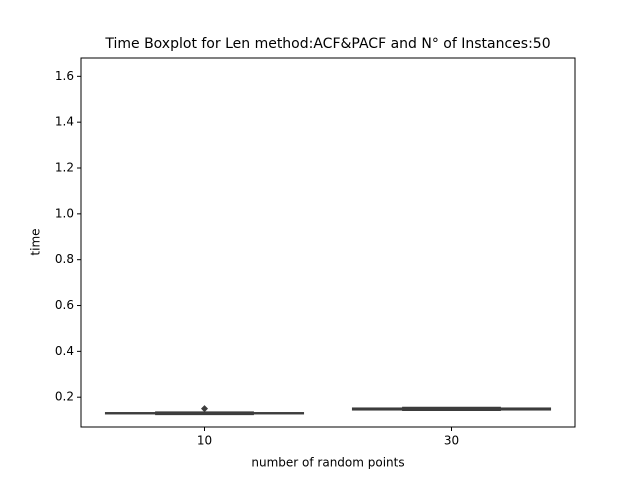 The image size is (640, 484). Describe the element at coordinates (64, 259) in the screenshot. I see `y-tick-label: 0.8` at that location.